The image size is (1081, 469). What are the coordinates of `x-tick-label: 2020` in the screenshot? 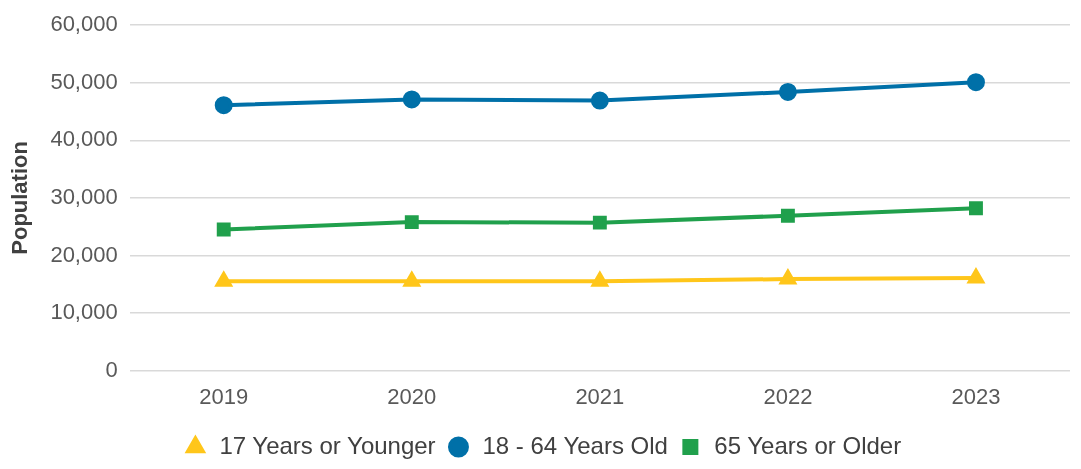 It's located at (412, 396).